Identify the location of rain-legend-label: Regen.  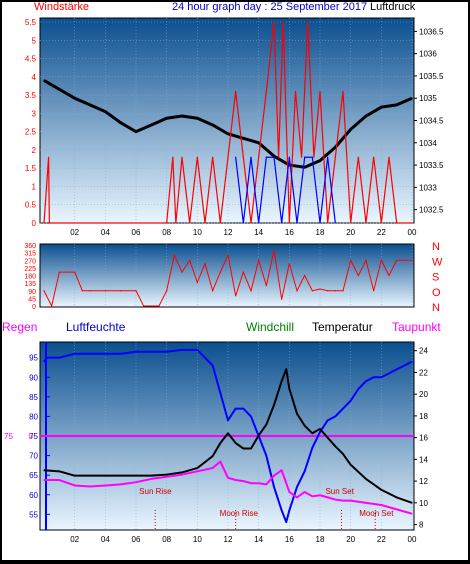
(19, 327).